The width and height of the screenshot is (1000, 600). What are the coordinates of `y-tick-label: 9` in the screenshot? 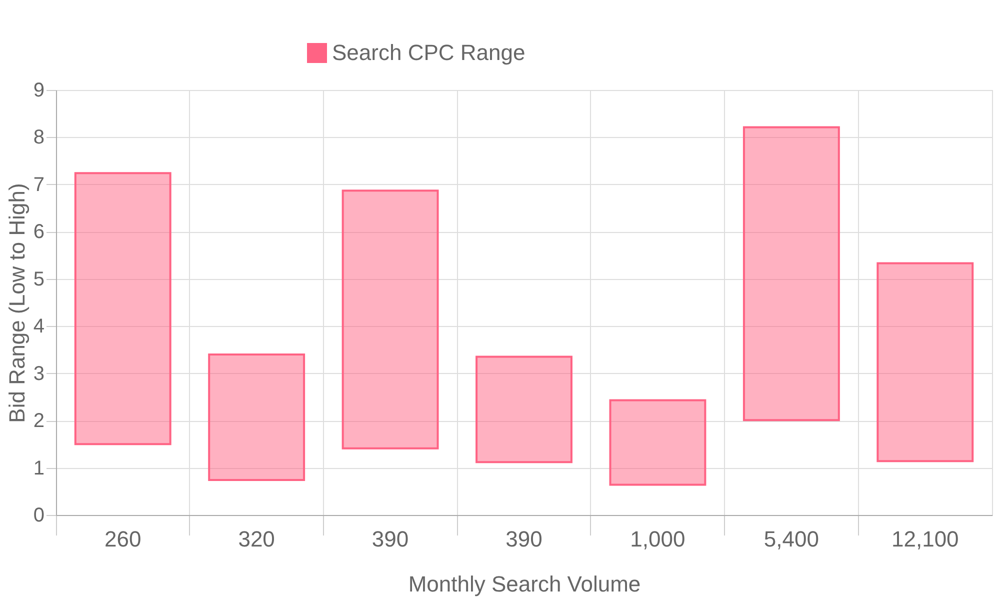 It's located at (38, 91).